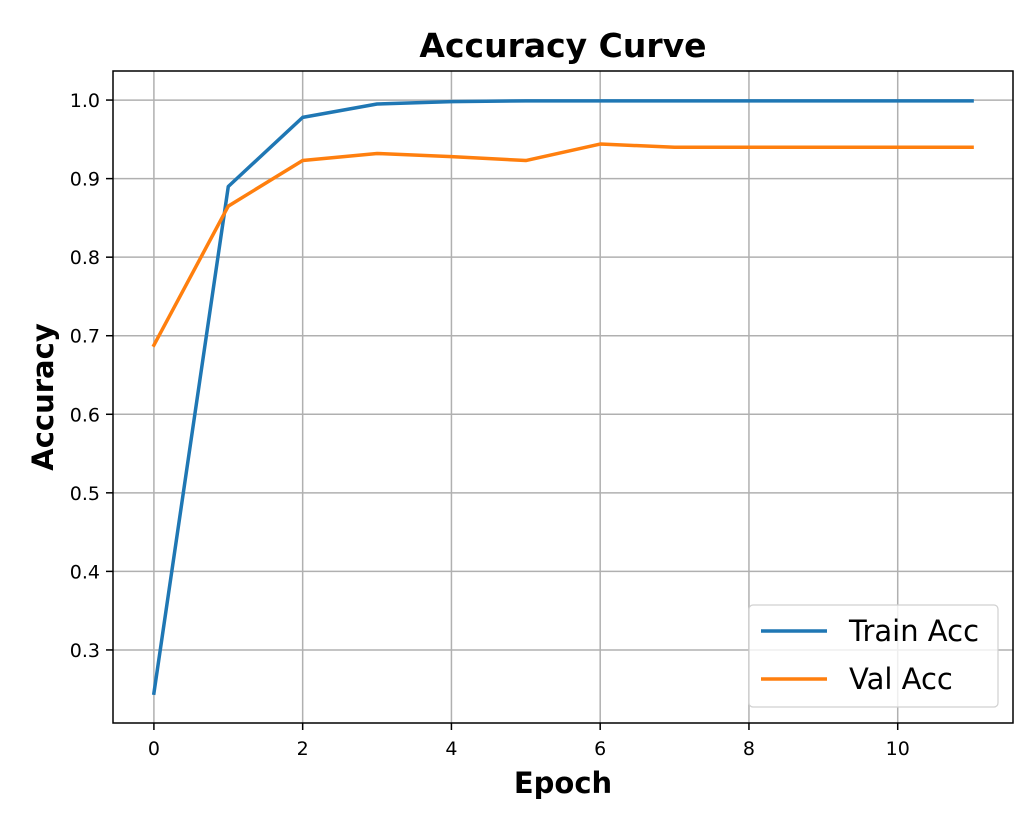  What do you see at coordinates (451, 749) in the screenshot?
I see `x-tick-label: 4` at bounding box center [451, 749].